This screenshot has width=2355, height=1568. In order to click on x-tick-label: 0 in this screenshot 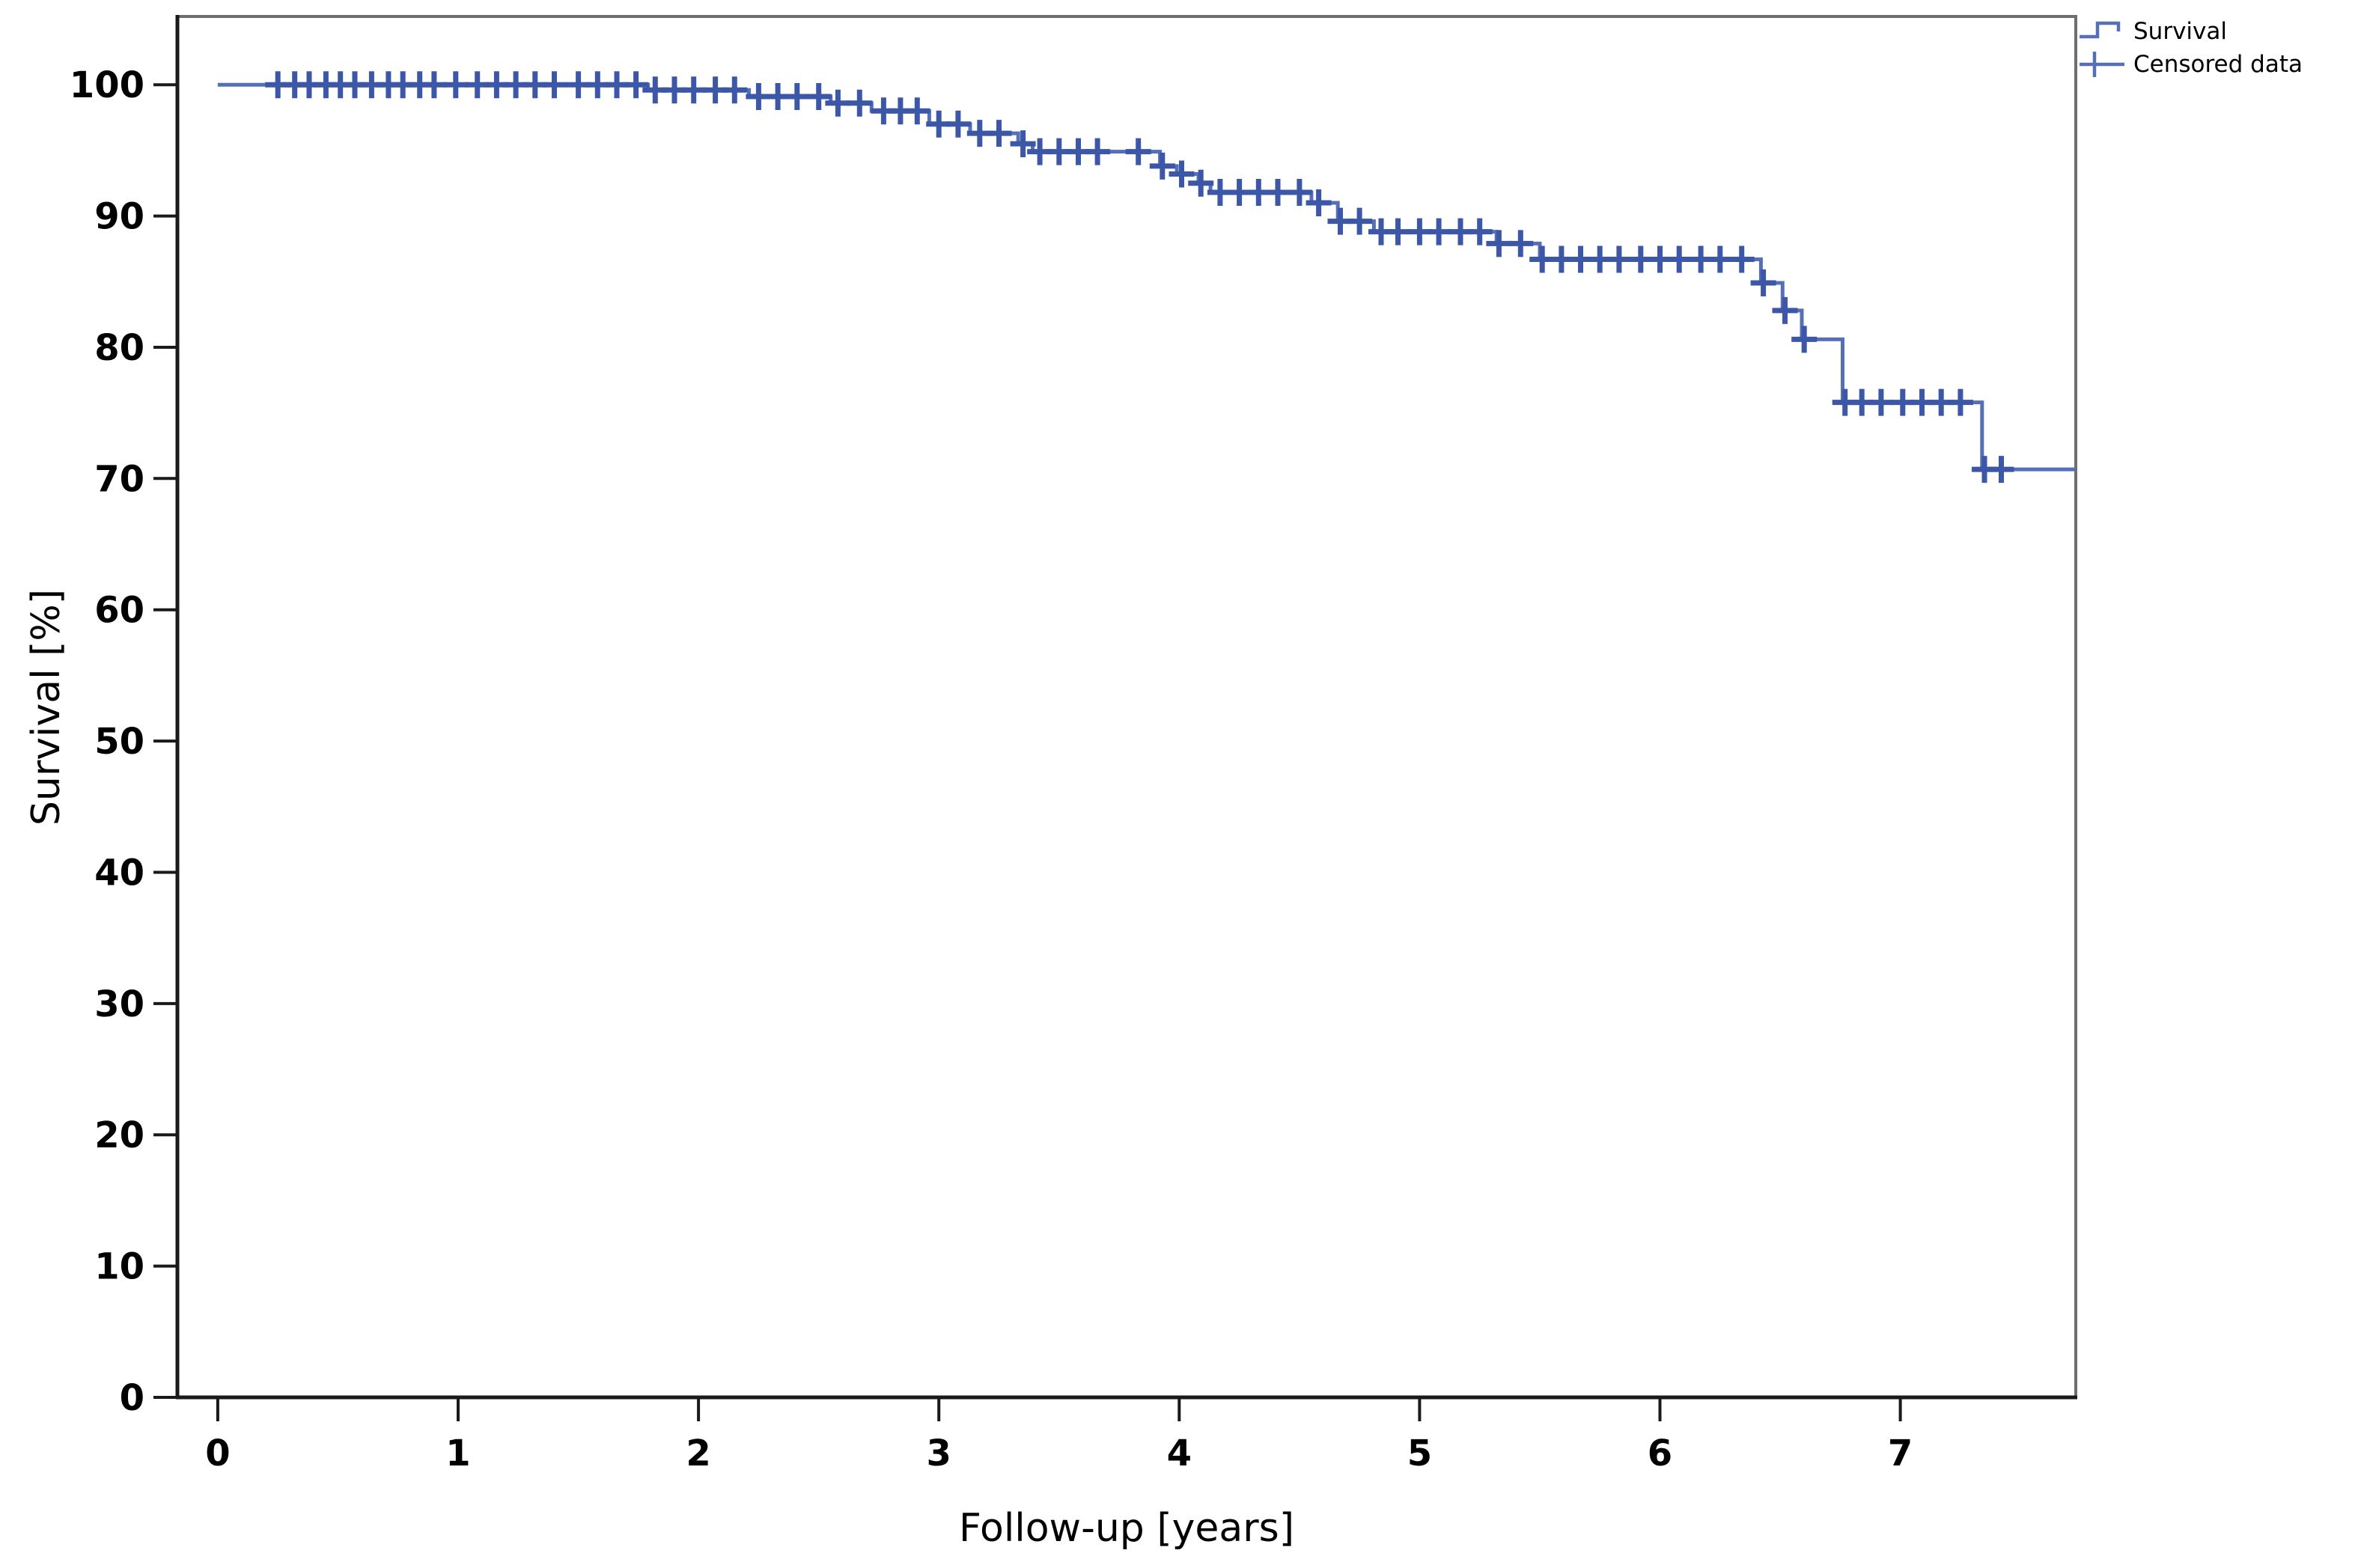, I will do `click(217, 1453)`.